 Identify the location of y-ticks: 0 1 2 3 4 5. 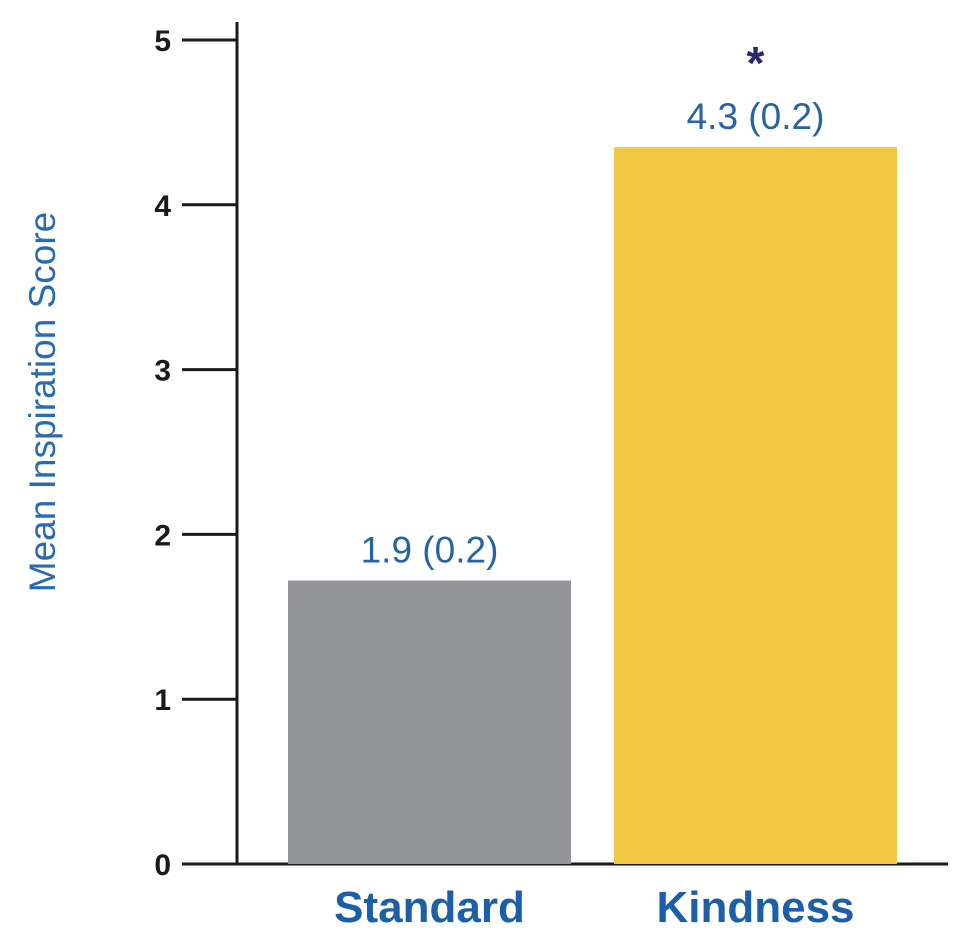
(195, 453).